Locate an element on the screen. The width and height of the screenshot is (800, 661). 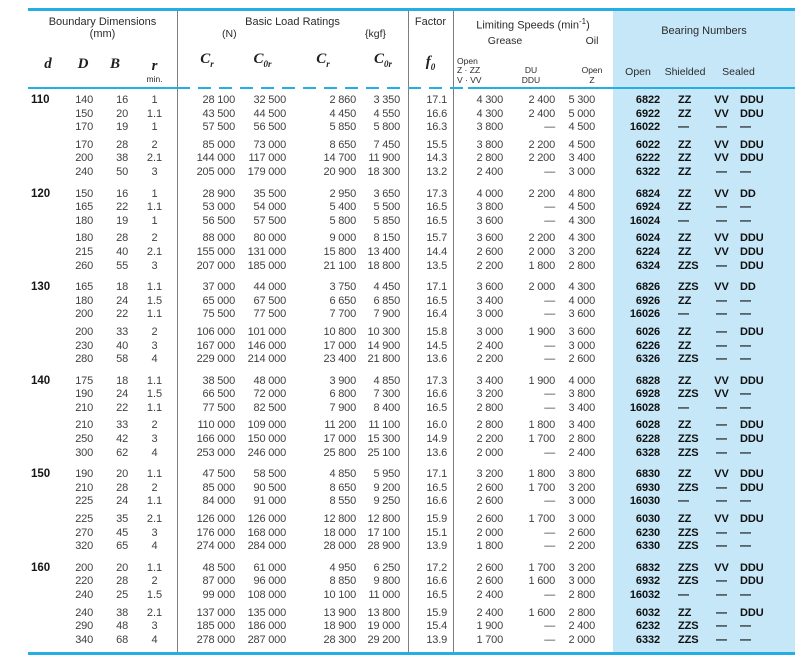
cell-cr-kgf: 5 400 is located at coordinates (342, 207).